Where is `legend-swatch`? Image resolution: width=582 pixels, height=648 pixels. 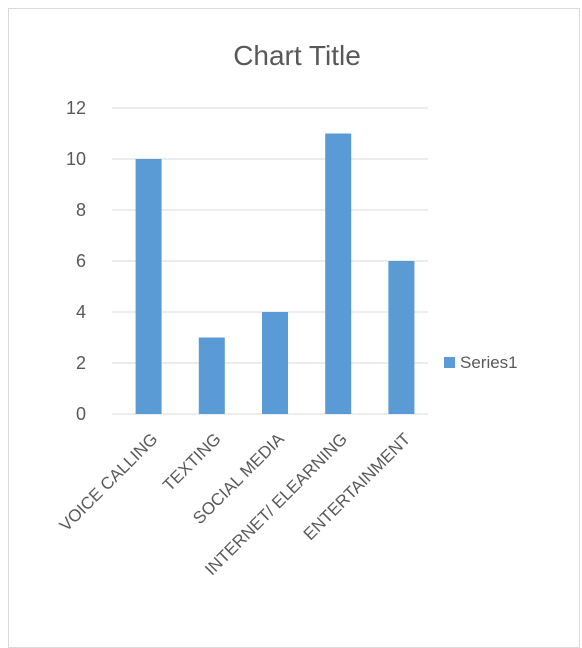
legend-swatch is located at coordinates (449, 362).